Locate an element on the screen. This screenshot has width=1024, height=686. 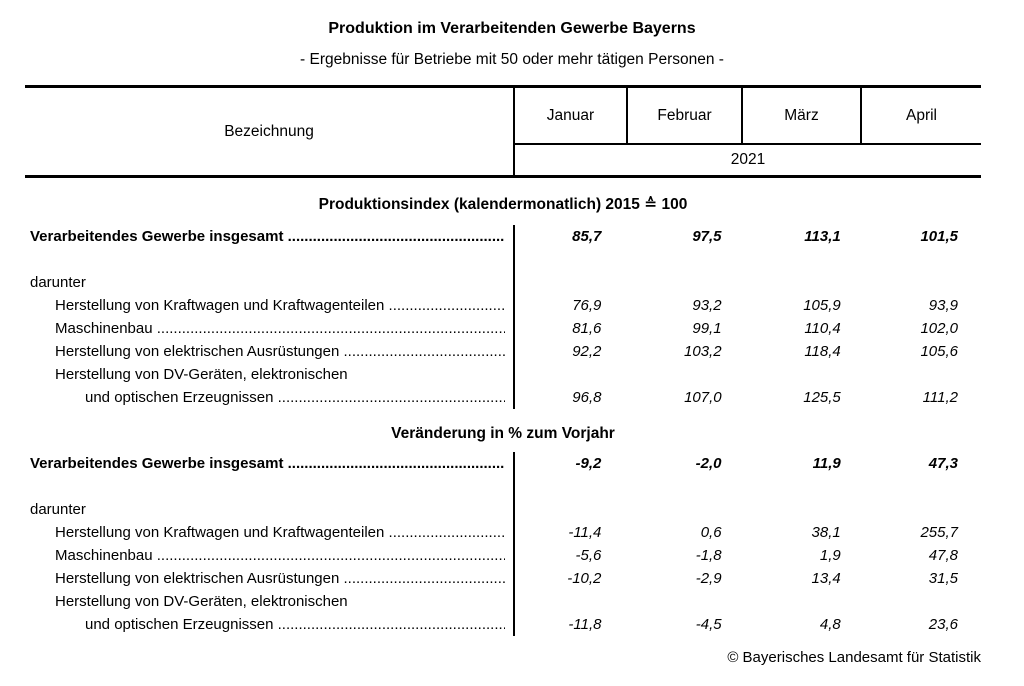
value-cell: 113,1 is located at coordinates (822, 236).